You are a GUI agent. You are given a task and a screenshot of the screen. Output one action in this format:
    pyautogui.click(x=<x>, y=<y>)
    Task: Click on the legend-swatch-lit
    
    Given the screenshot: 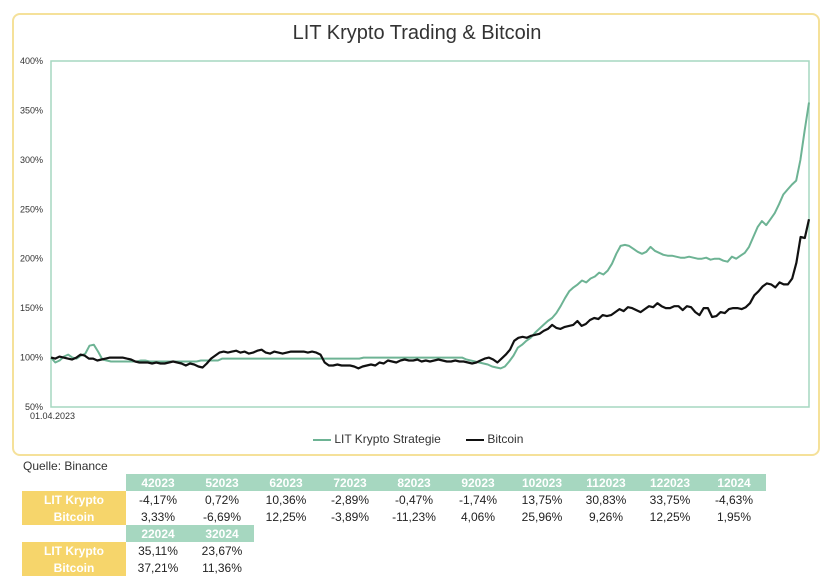 What is the action you would take?
    pyautogui.click(x=322, y=439)
    